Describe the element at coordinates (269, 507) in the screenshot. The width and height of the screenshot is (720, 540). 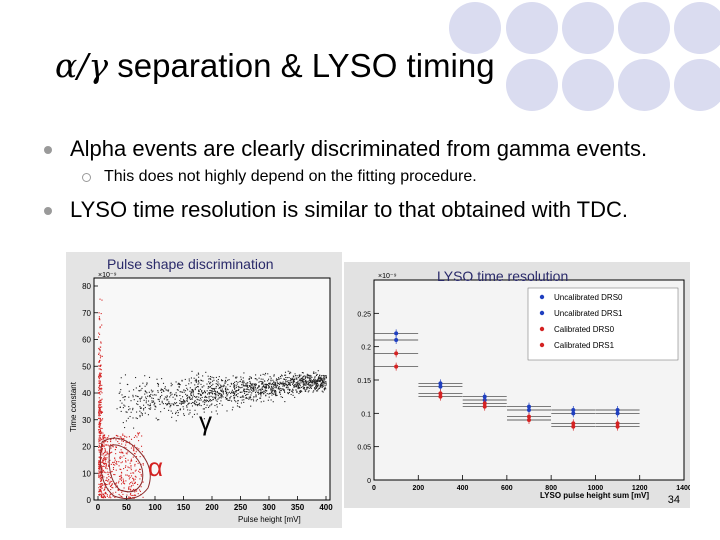
I see `x-tick-label: 300` at that location.